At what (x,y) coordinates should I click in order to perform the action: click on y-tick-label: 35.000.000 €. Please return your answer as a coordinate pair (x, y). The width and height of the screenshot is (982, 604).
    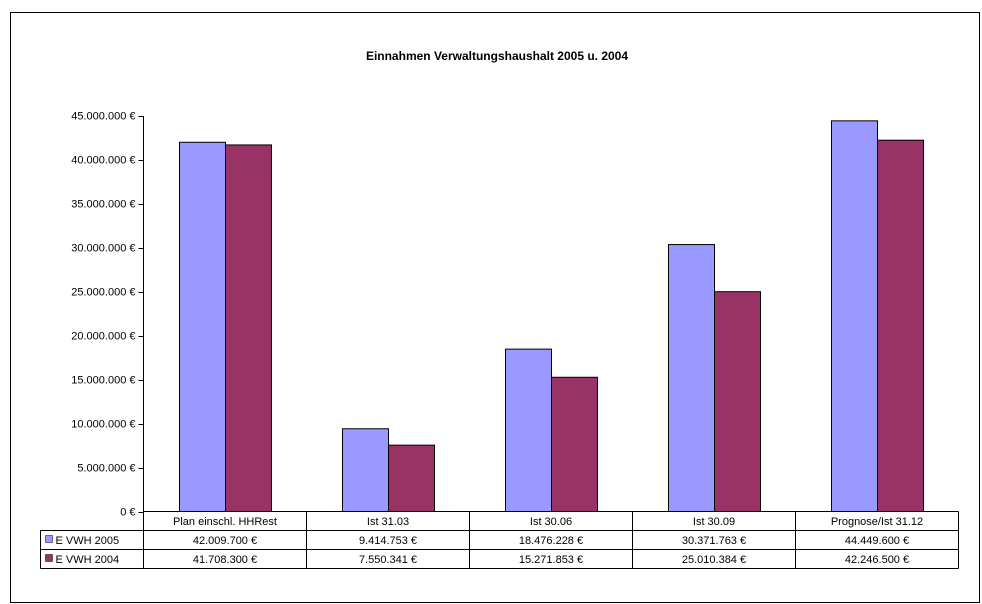
    Looking at the image, I should click on (103, 204).